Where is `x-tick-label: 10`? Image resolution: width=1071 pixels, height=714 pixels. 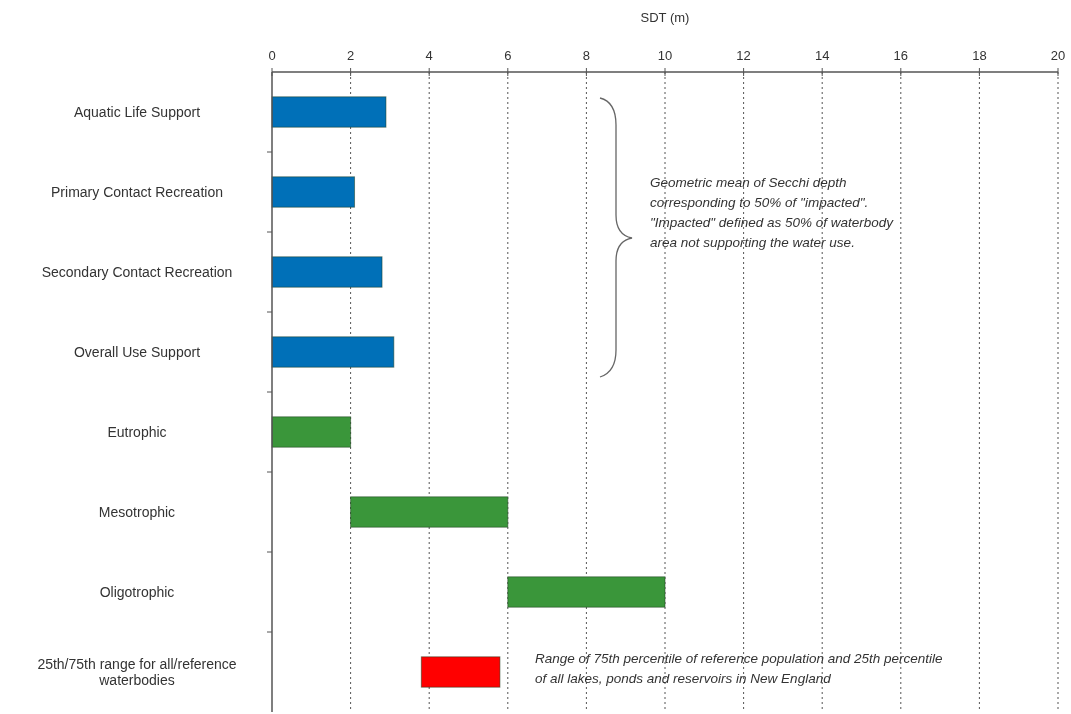
x-tick-label: 10 is located at coordinates (665, 55).